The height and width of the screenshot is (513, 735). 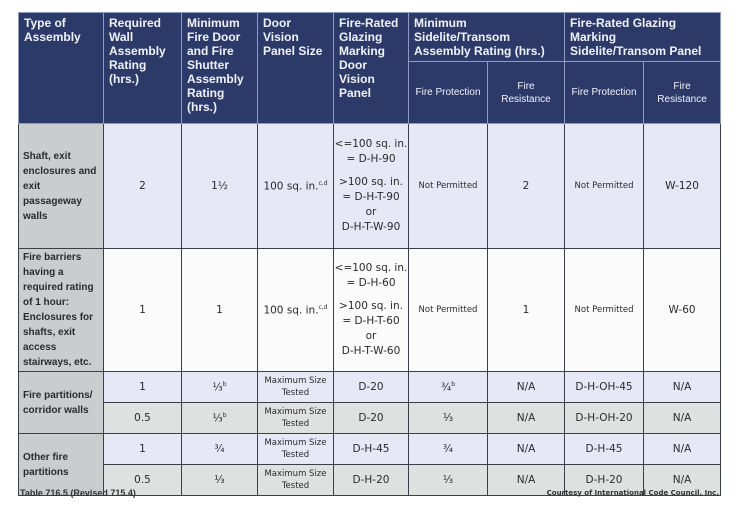 I want to click on header-wall-rating: Required Wall Assembly Rating (hrs.), so click(x=142, y=68).